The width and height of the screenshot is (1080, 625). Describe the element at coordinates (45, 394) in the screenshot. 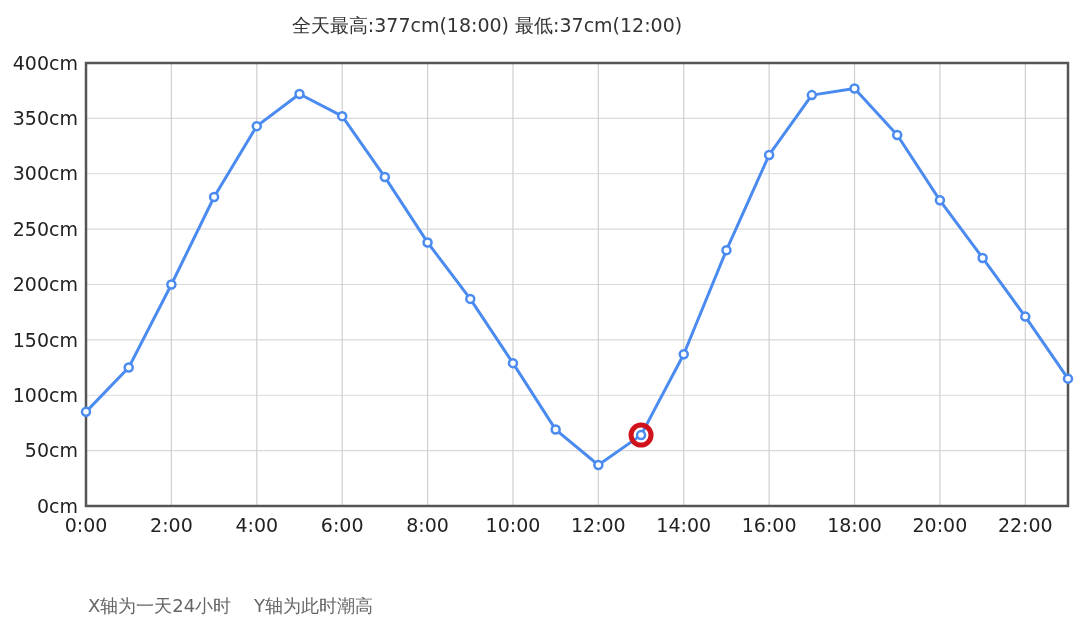

I see `y-tick-label: 100cm` at that location.